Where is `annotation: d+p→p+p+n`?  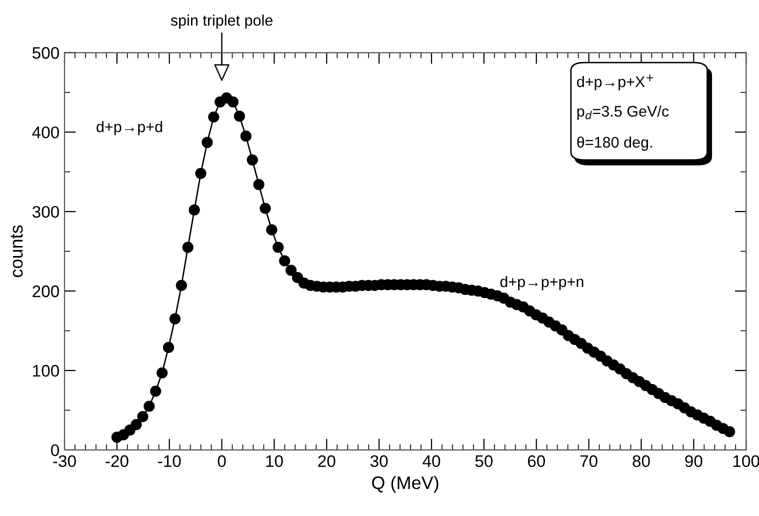 annotation: d+p→p+p+n is located at coordinates (542, 283).